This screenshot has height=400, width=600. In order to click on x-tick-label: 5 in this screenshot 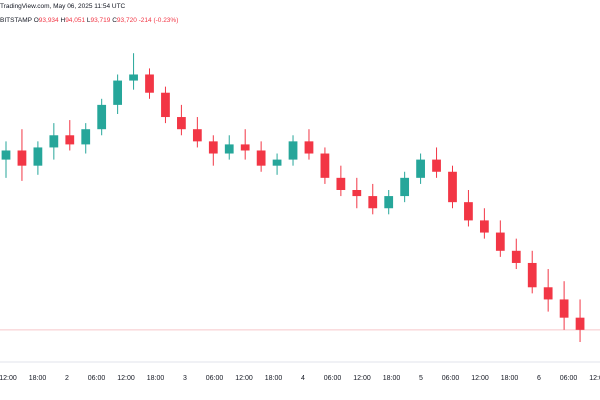, I will do `click(421, 378)`.